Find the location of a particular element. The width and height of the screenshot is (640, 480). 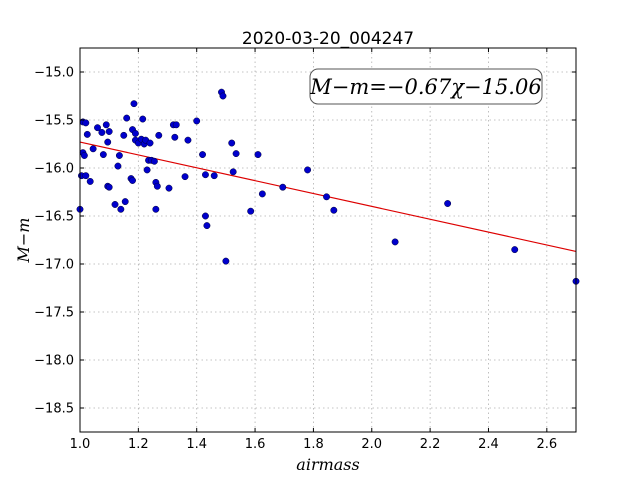

x-tick-label: 2.0 is located at coordinates (371, 444).